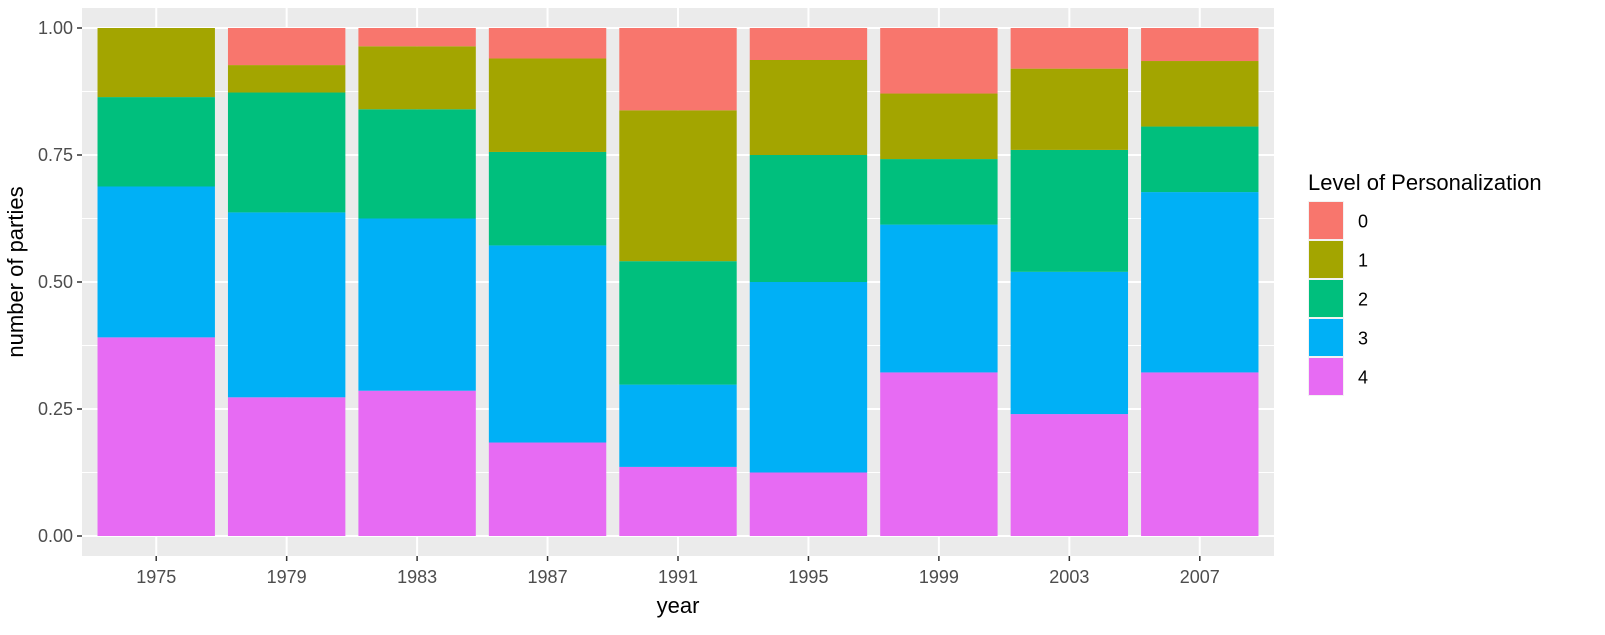 Image resolution: width=1605 pixels, height=635 pixels. What do you see at coordinates (548, 577) in the screenshot?
I see `x-tick-label: 1987` at bounding box center [548, 577].